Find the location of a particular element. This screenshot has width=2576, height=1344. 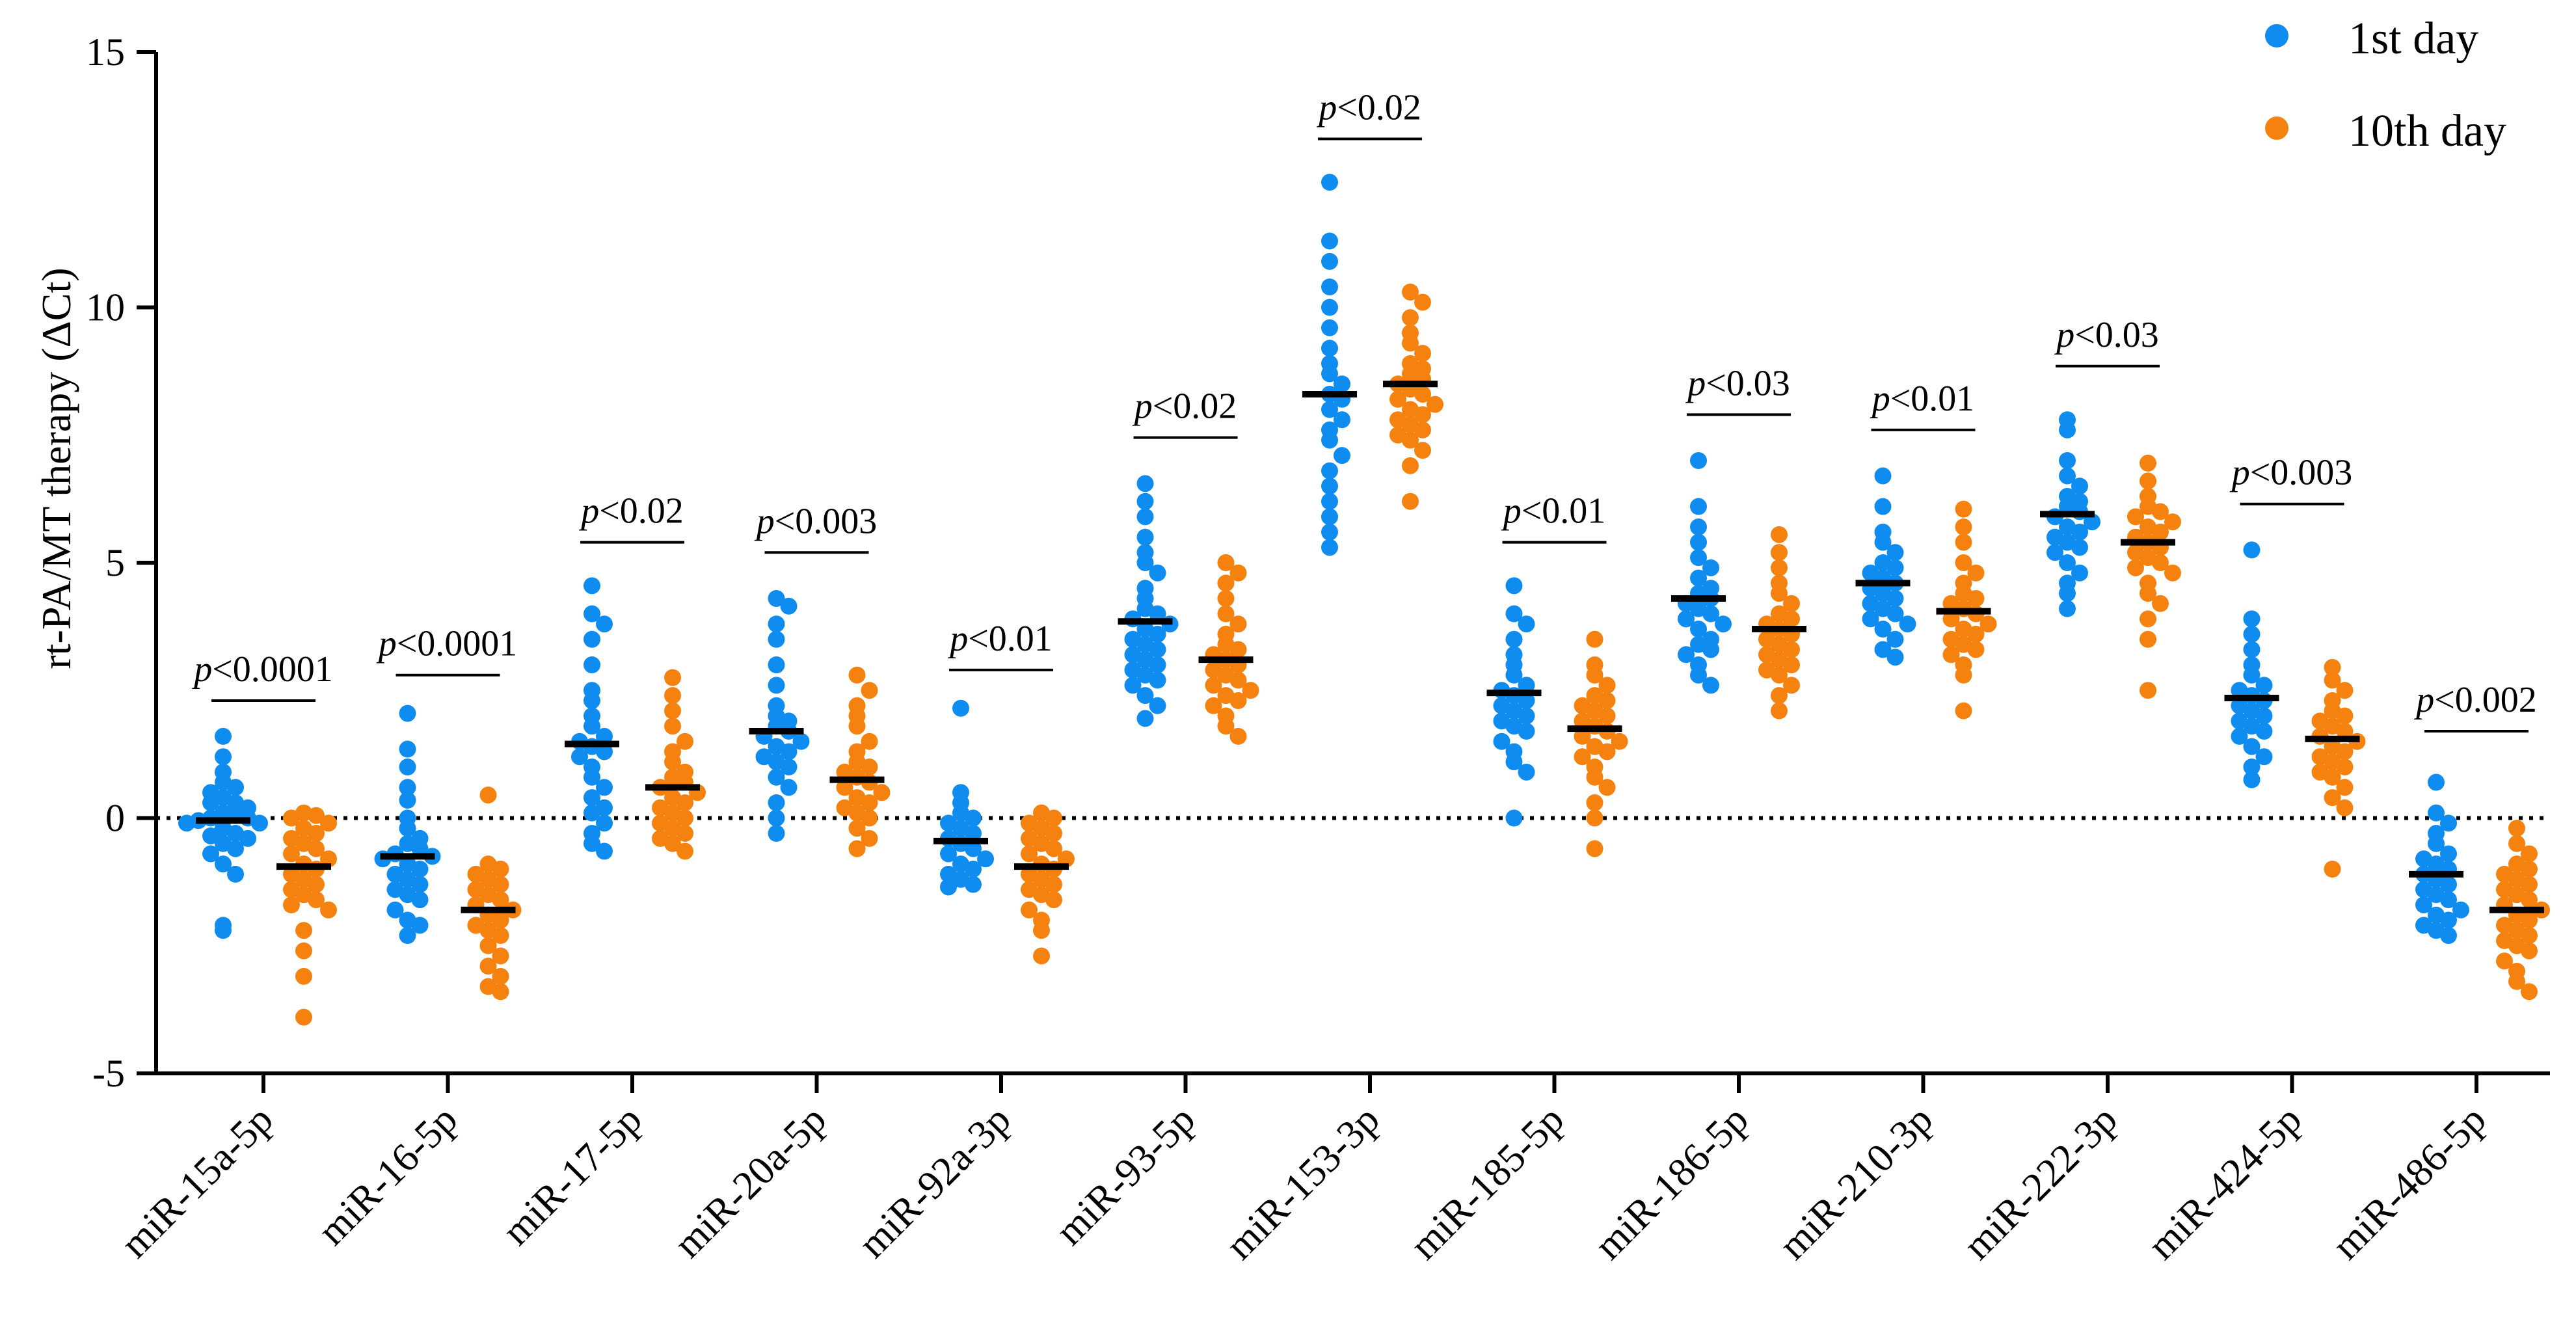

legend-label-1st-day: 1st day is located at coordinates (2413, 39).